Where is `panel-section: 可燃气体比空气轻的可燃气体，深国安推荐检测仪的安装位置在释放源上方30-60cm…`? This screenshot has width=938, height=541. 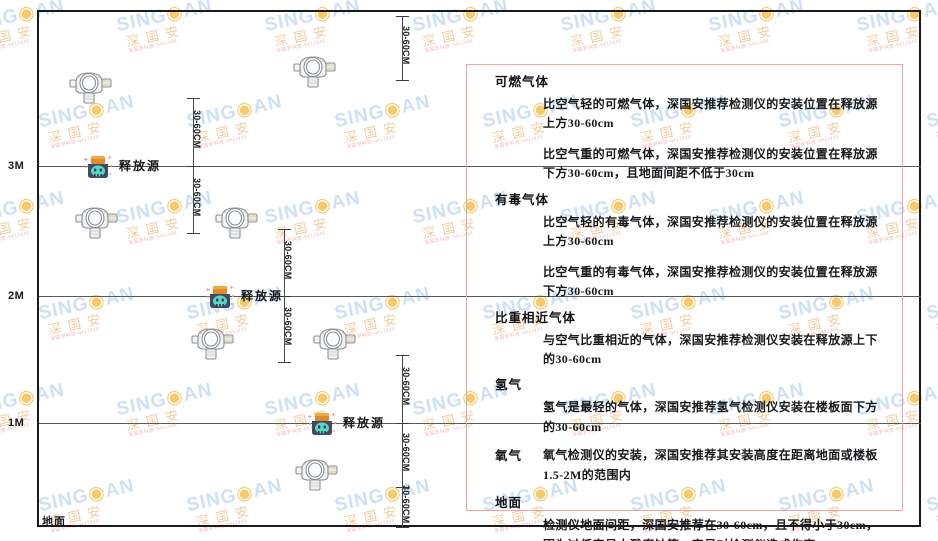 panel-section: 可燃气体比空气轻的可燃气体，深国安推荐检测仪的安装位置在释放源上方30-60cm… is located at coordinates (684, 129).